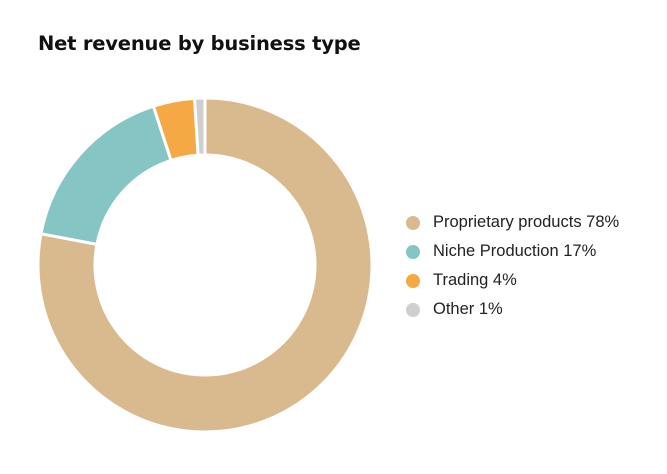 Image resolution: width=667 pixels, height=474 pixels. I want to click on legend-label: Niche Production 17%, so click(515, 251).